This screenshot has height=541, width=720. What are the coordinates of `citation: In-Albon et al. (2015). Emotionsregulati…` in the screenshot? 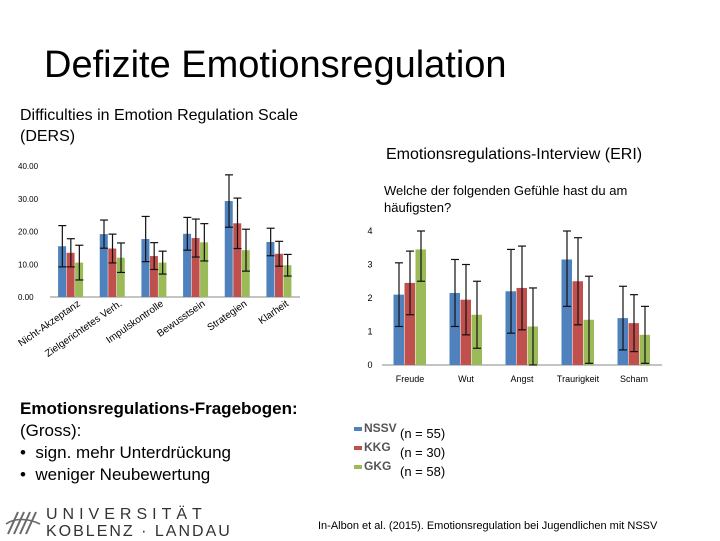 It's located at (488, 526).